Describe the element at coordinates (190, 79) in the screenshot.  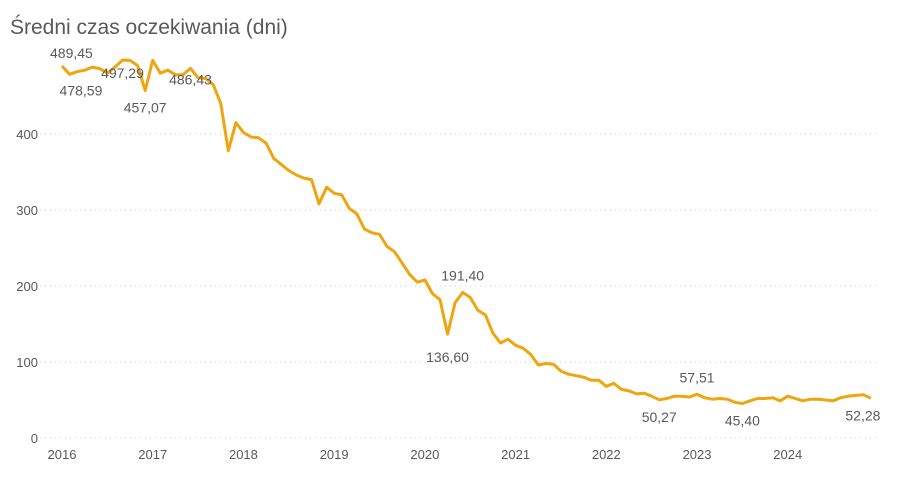
I see `data-label: 486,43` at that location.